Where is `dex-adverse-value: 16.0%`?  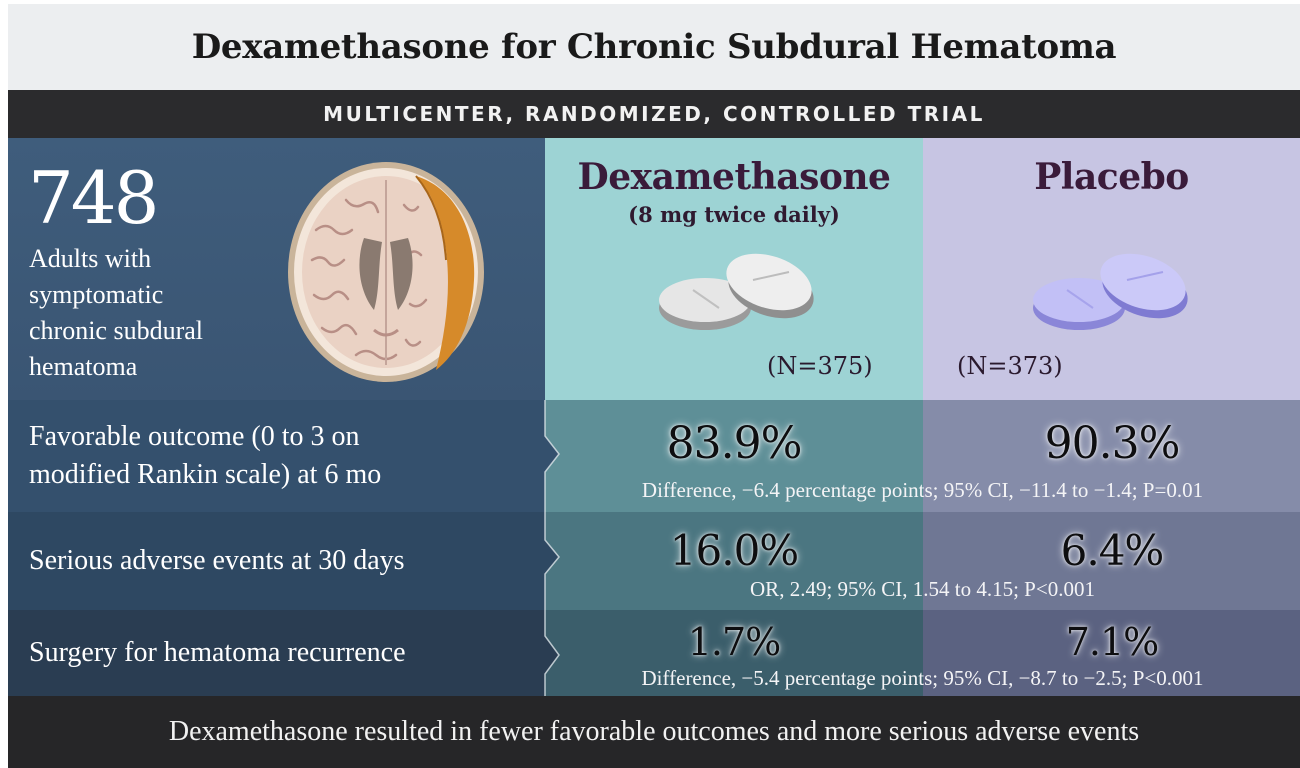 dex-adverse-value: 16.0% is located at coordinates (734, 550).